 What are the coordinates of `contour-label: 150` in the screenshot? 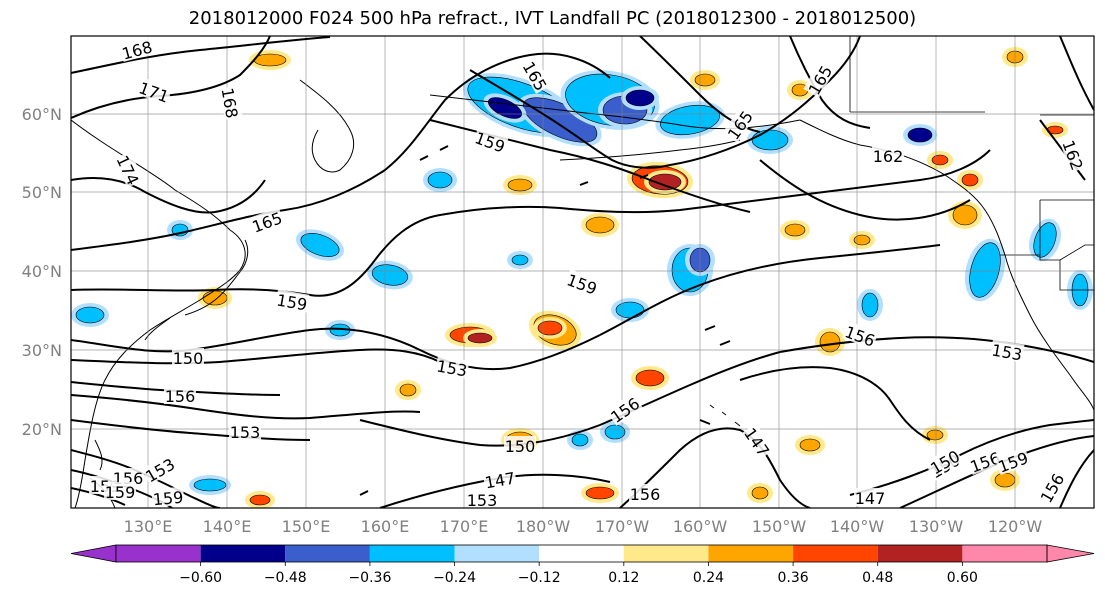 It's located at (520, 446).